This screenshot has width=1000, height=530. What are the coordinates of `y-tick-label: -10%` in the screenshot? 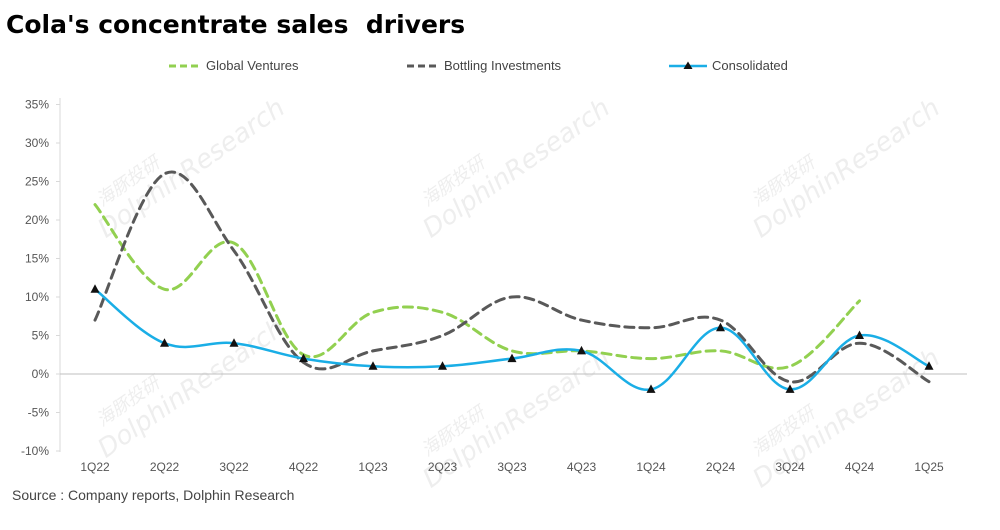 It's located at (35, 451).